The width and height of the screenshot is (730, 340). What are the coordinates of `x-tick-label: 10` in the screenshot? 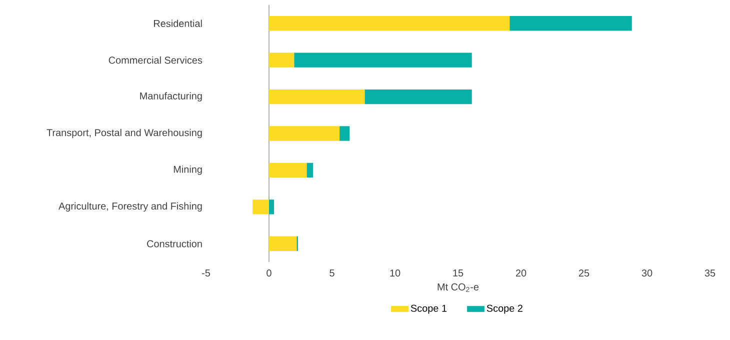 It's located at (395, 273).